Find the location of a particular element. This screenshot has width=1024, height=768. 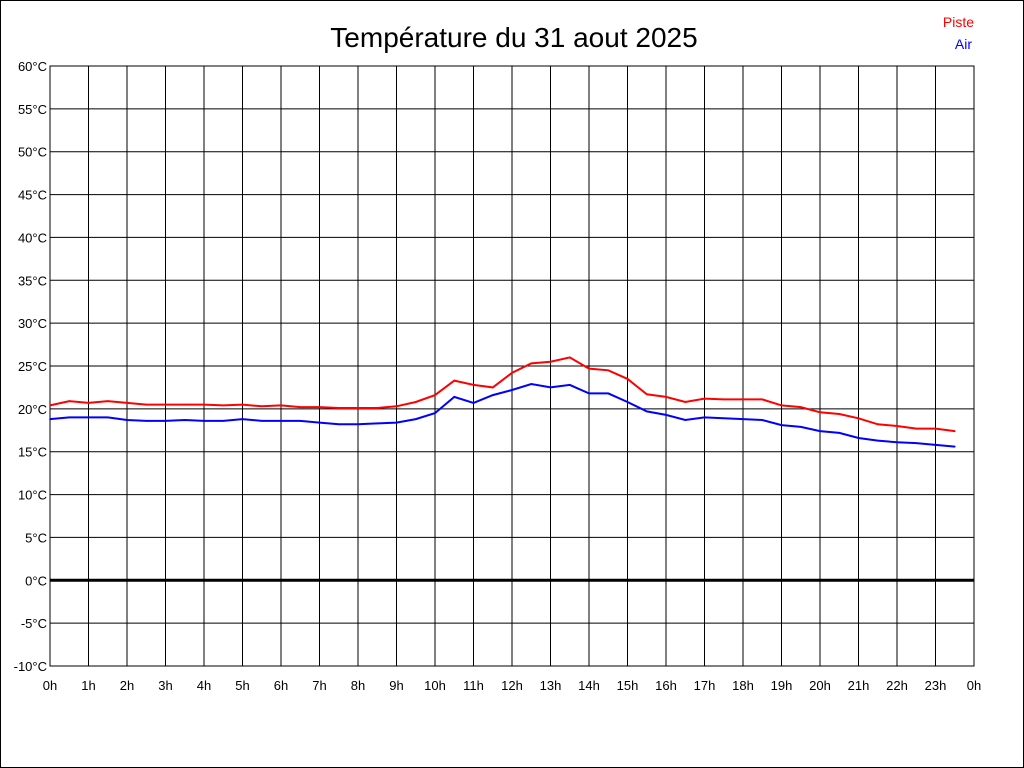

chart-title: Température du 31 aout 2025 is located at coordinates (513, 37).